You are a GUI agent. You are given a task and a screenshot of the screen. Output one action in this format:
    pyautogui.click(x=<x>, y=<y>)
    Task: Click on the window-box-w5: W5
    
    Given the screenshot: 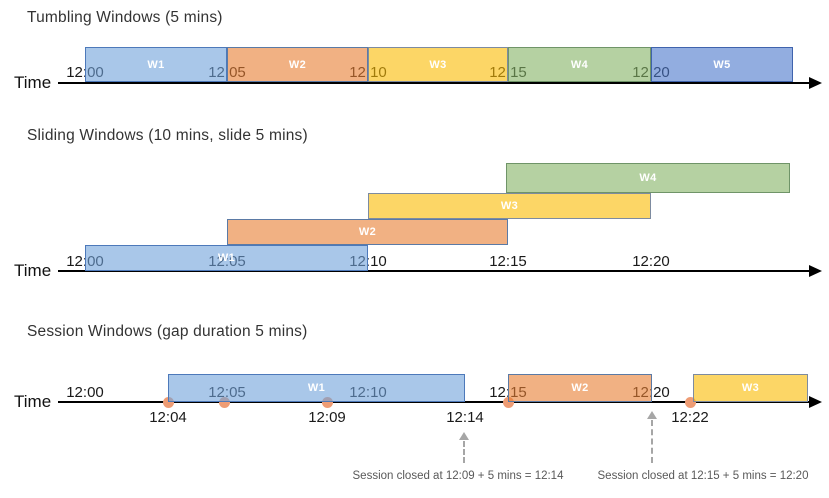 What is the action you would take?
    pyautogui.click(x=722, y=64)
    